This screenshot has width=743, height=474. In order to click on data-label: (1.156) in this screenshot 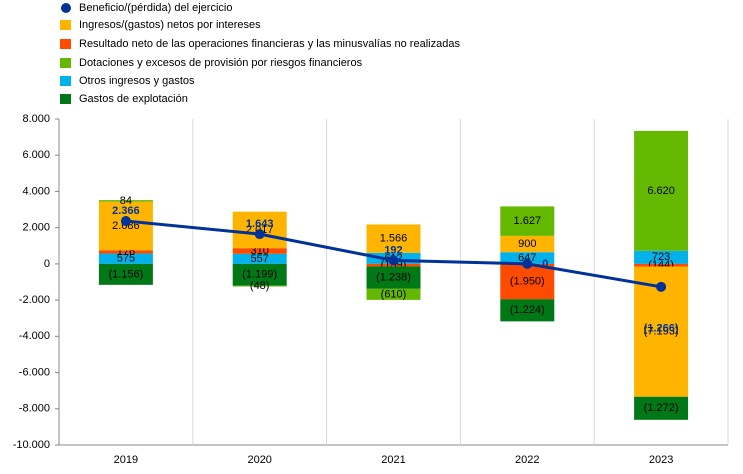, I will do `click(125, 274)`.